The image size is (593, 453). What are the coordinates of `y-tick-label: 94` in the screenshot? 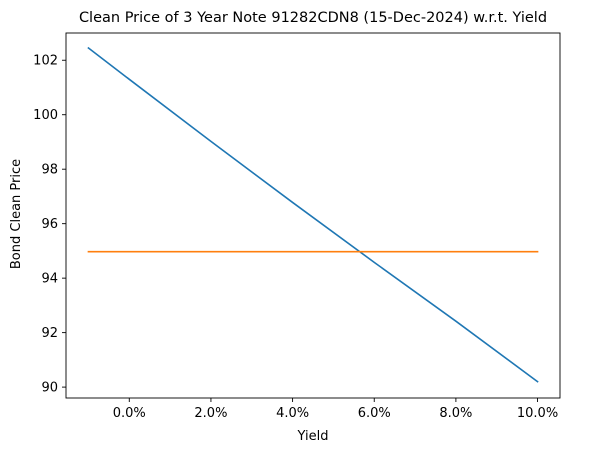 It's located at (49, 279).